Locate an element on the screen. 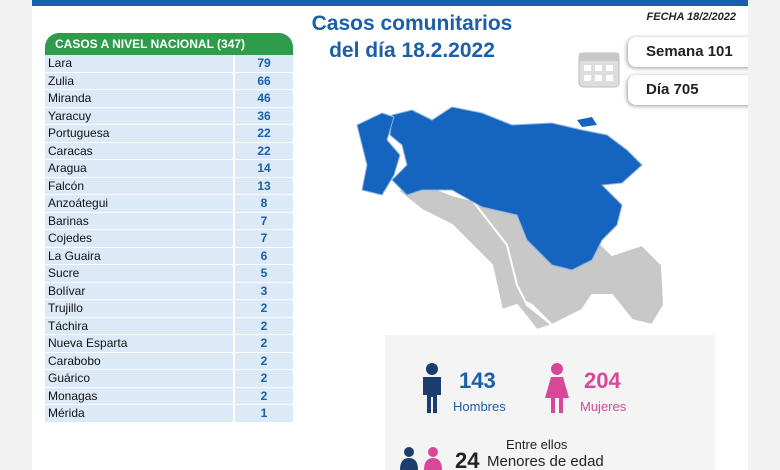 This screenshot has height=470, width=780. table-row: Zulia 66 is located at coordinates (169, 81).